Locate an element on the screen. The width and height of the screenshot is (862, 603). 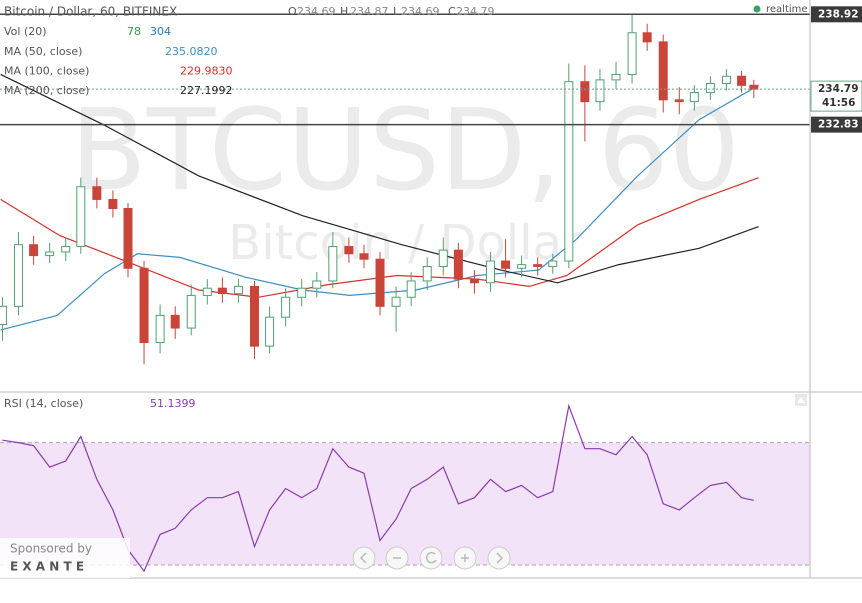
volume-legend: Vol (20) is located at coordinates (25, 31).